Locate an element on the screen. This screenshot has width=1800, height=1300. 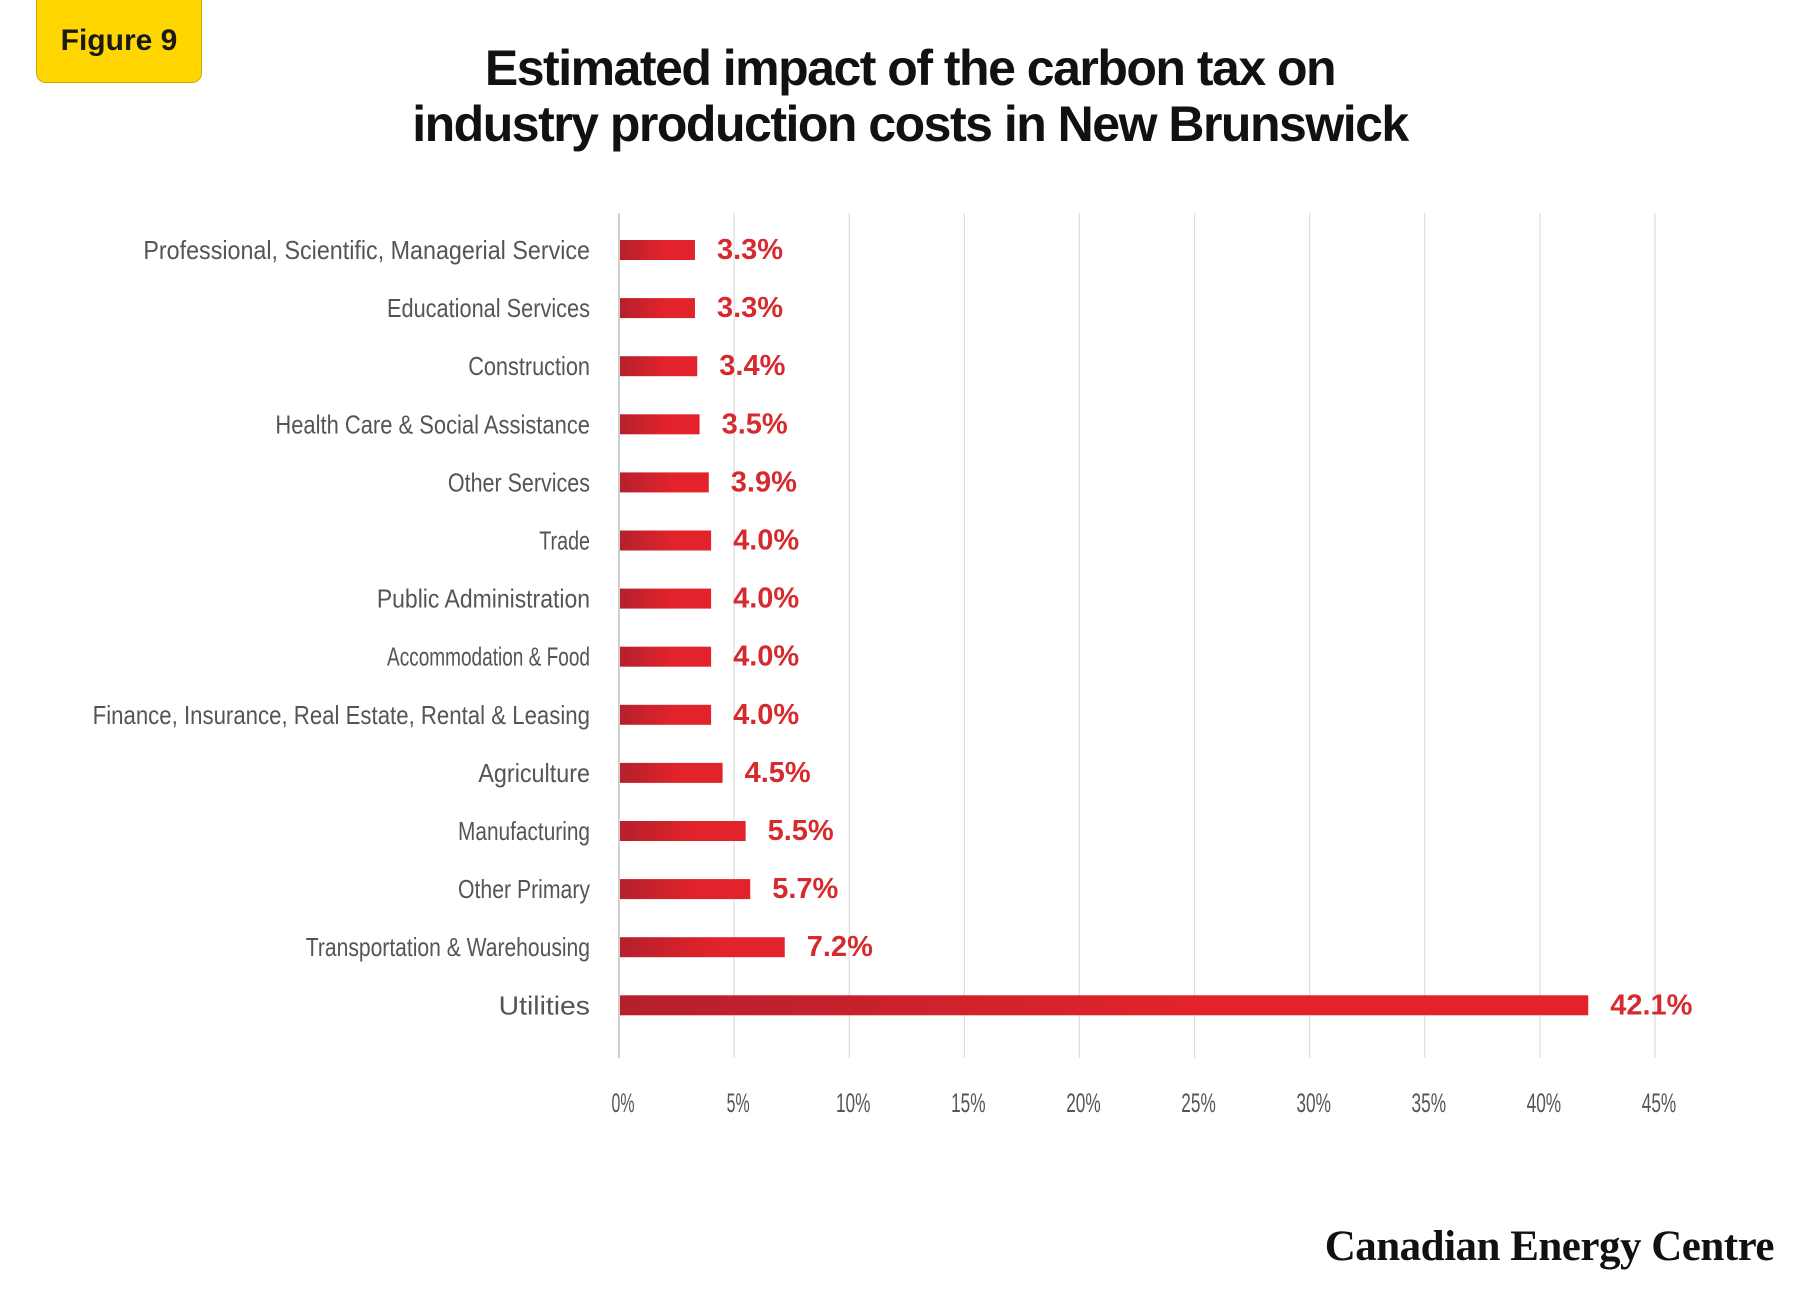
figure-badge-label: Figure 9 is located at coordinates (119, 40).